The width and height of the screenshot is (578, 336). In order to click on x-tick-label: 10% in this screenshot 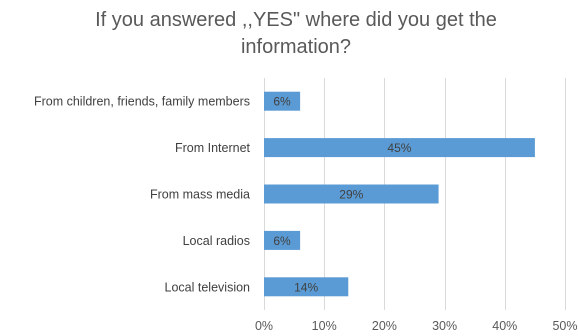, I will do `click(324, 326)`.